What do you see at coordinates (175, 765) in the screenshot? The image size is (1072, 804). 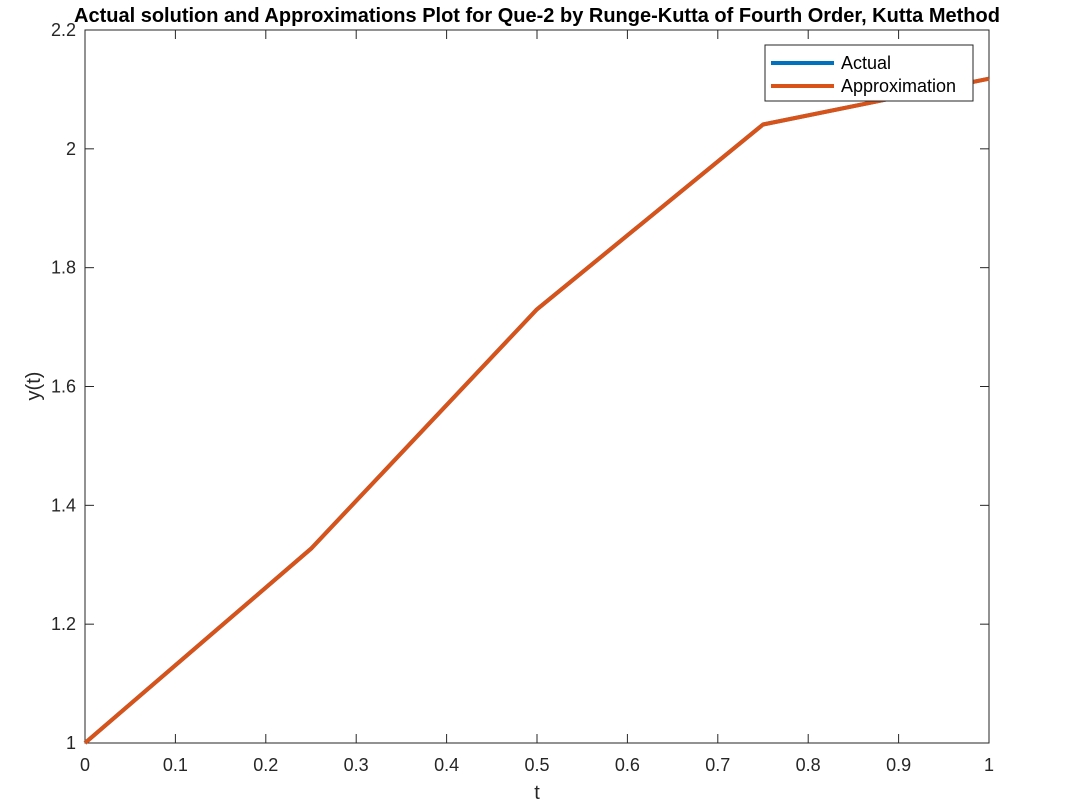 I see `x-tick-label: 0.1` at bounding box center [175, 765].